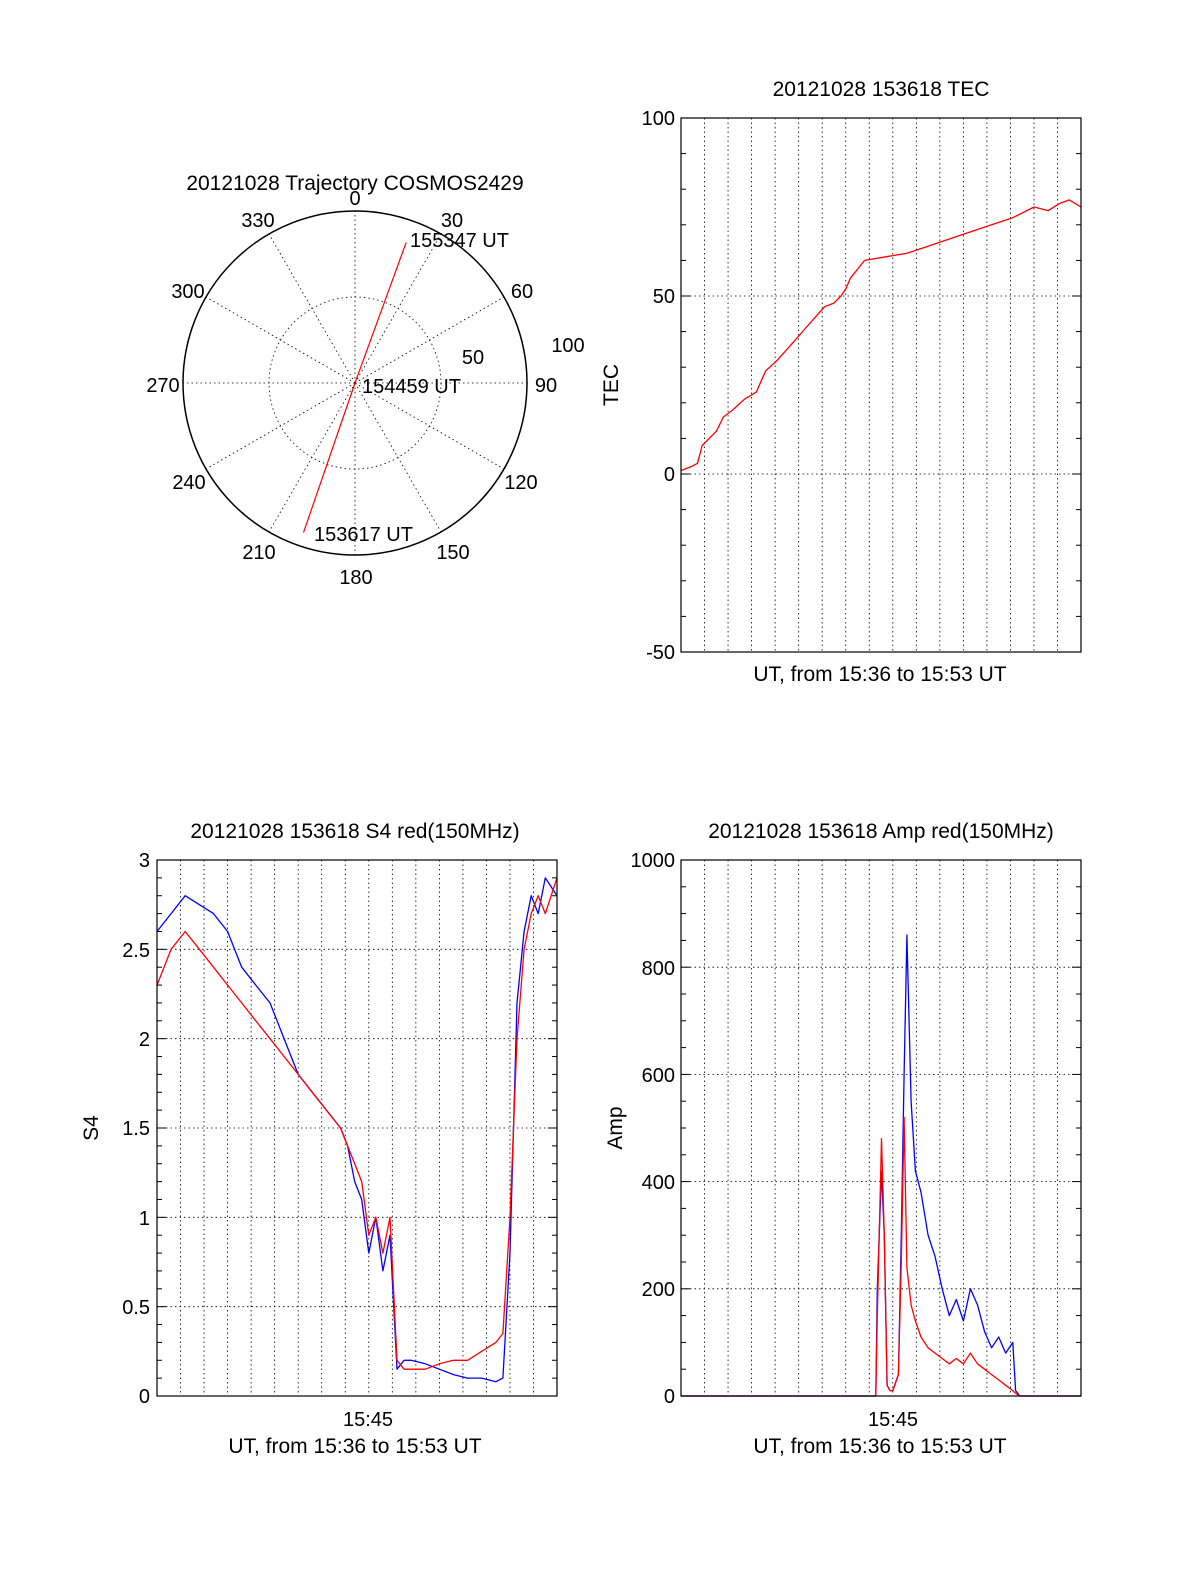 The height and width of the screenshot is (1575, 1200). Describe the element at coordinates (355, 578) in the screenshot. I see `polar-azimuth-label: 180` at that location.